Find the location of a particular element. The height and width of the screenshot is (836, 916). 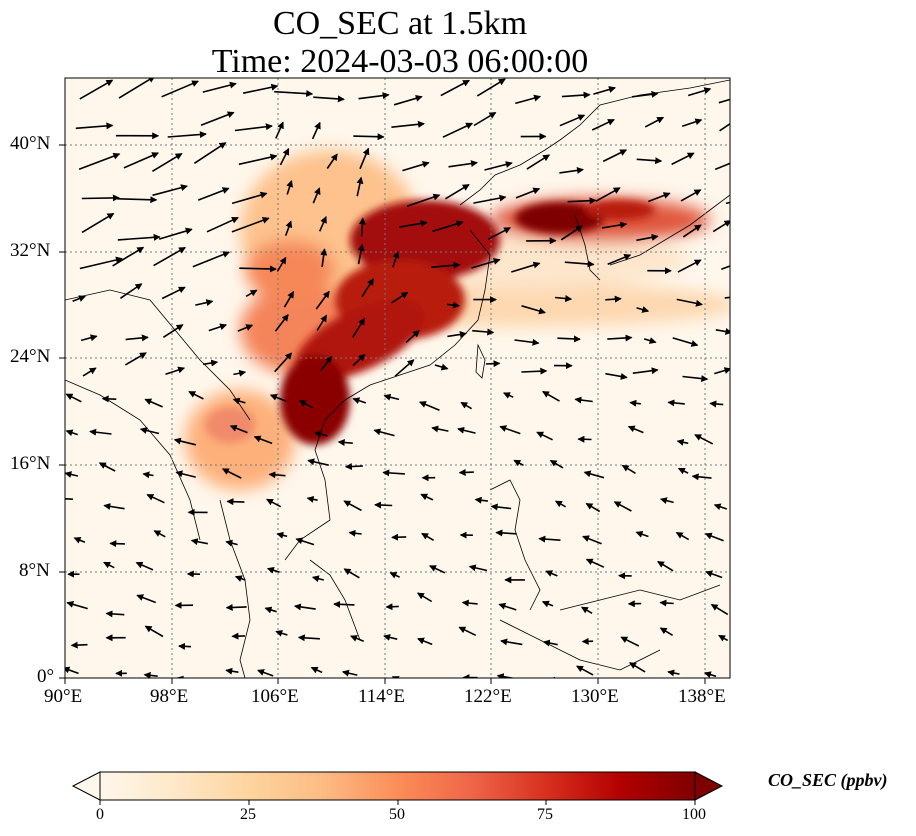

lat-tick-label: 40°N is located at coordinates (30, 143).